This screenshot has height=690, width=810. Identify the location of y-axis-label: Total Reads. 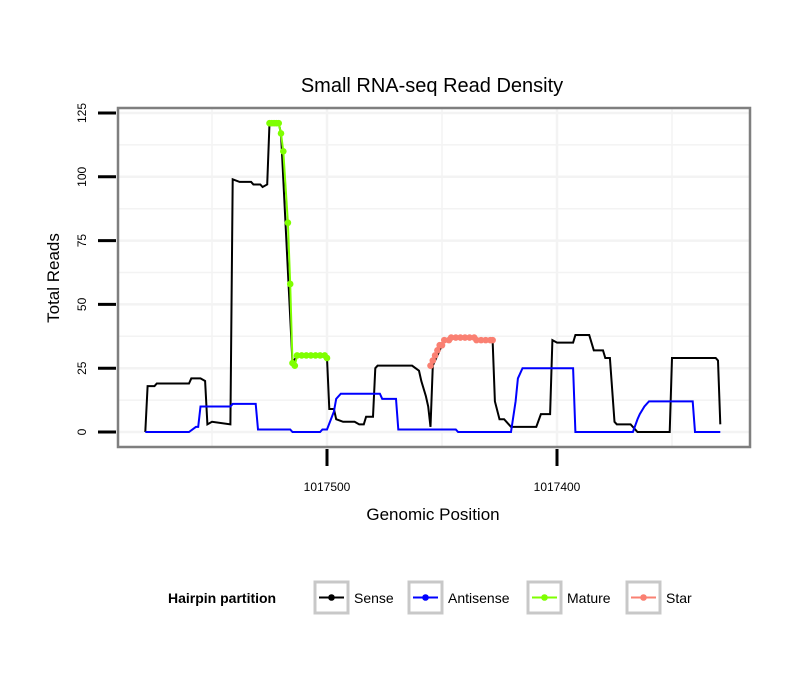
(53, 278).